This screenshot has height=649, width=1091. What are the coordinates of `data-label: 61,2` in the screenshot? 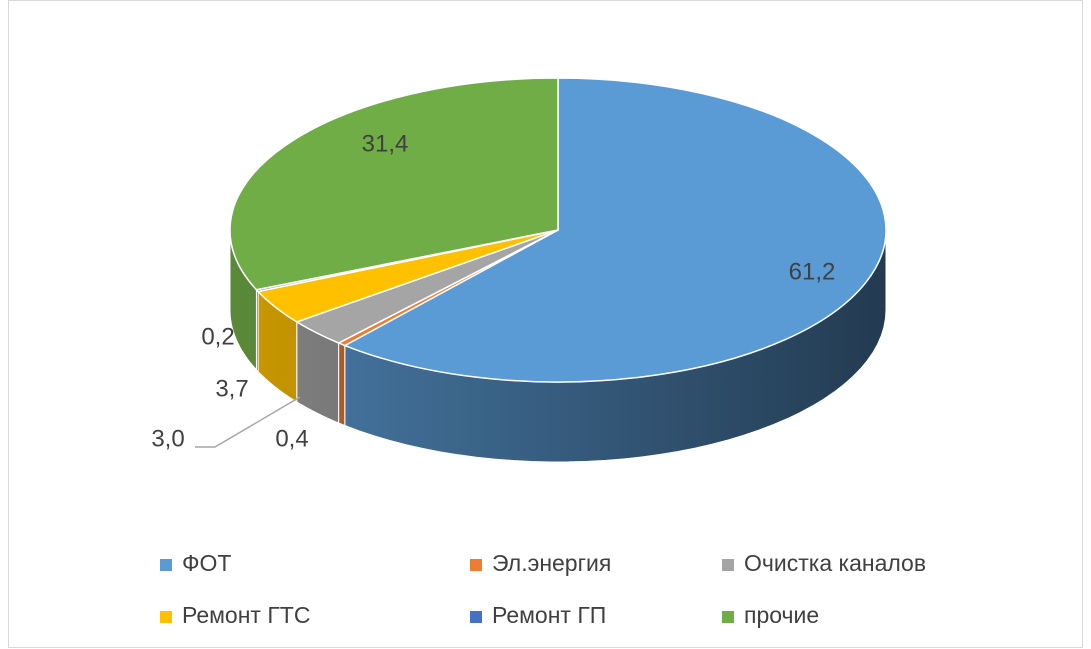 It's located at (812, 271).